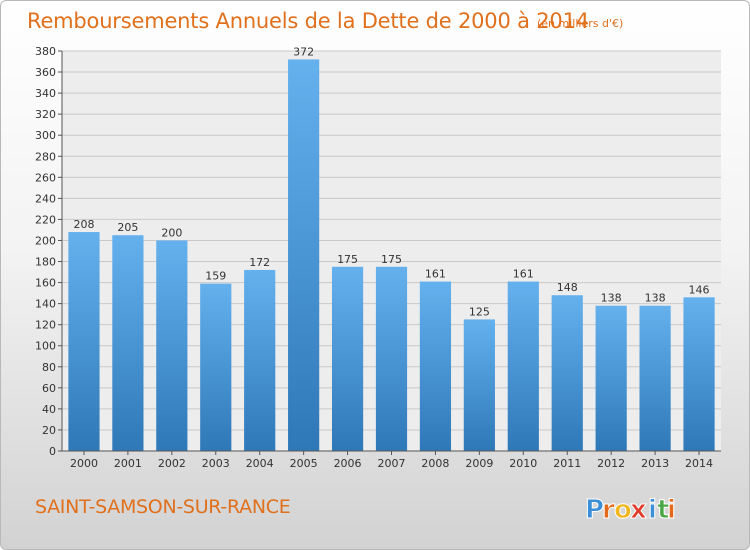 This screenshot has width=750, height=550. Describe the element at coordinates (45, 325) in the screenshot. I see `y-tick-label: 120` at that location.